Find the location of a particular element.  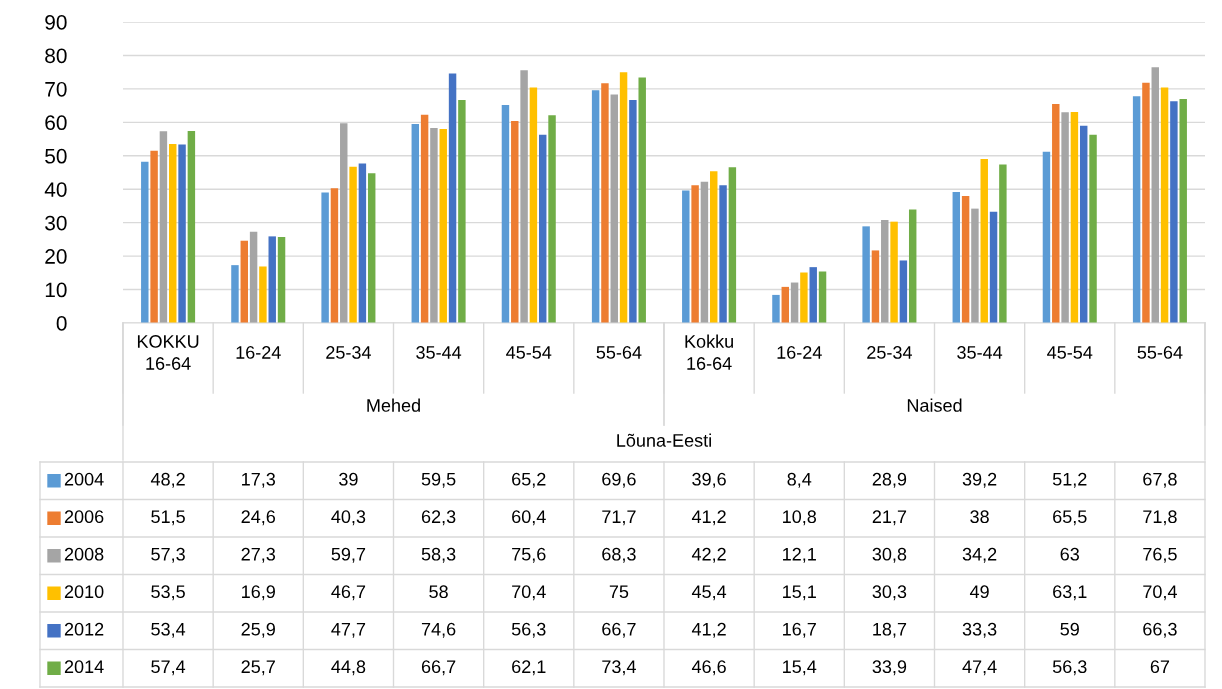

data-label: 58,3 is located at coordinates (438, 555).